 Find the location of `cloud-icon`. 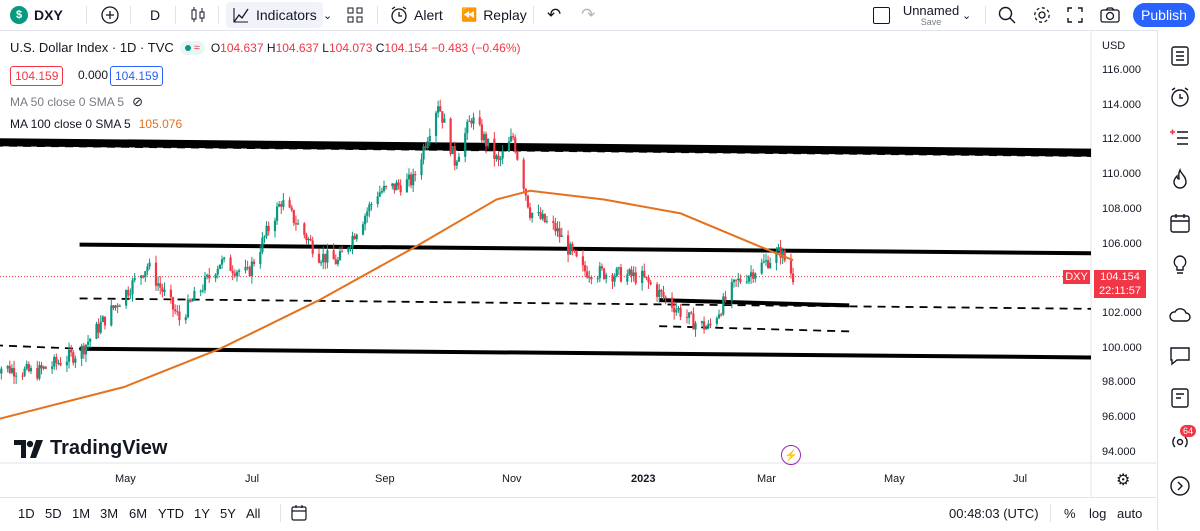

cloud-icon is located at coordinates (1180, 315).